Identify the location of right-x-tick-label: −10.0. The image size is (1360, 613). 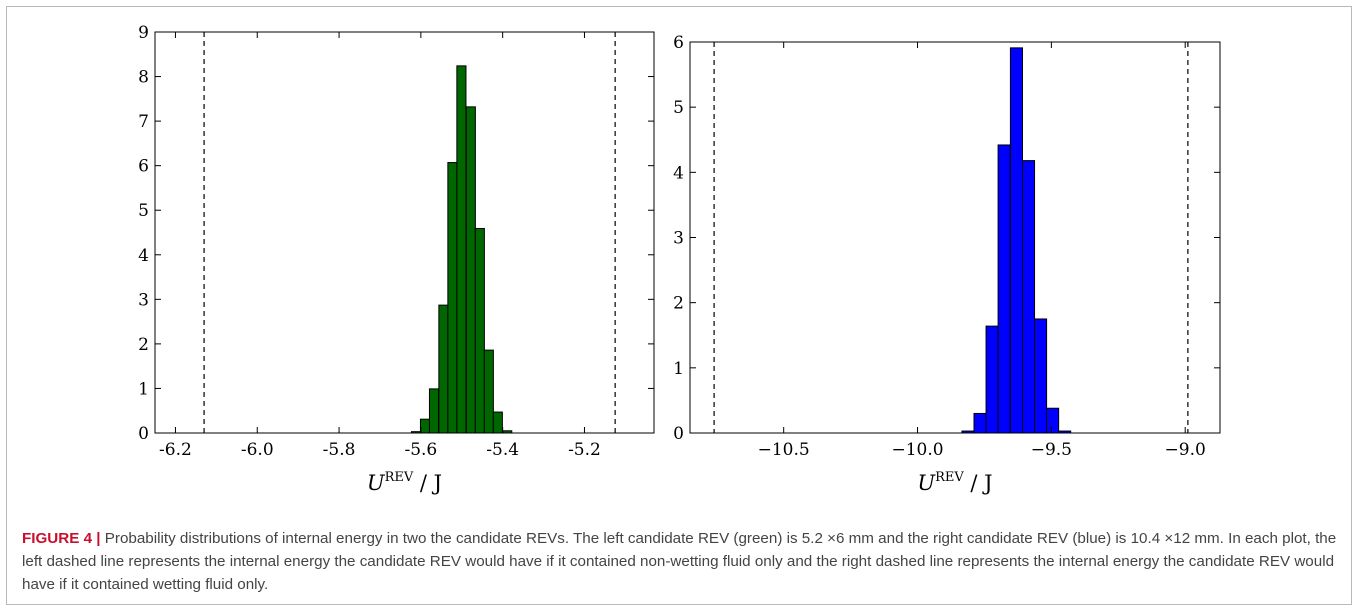
(917, 450).